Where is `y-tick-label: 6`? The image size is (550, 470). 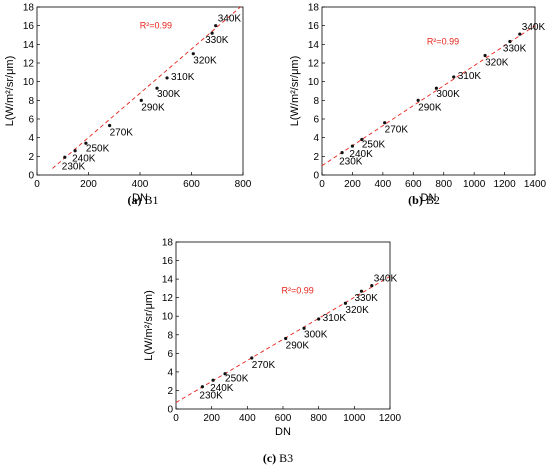 y-tick-label: 6 is located at coordinates (31, 120).